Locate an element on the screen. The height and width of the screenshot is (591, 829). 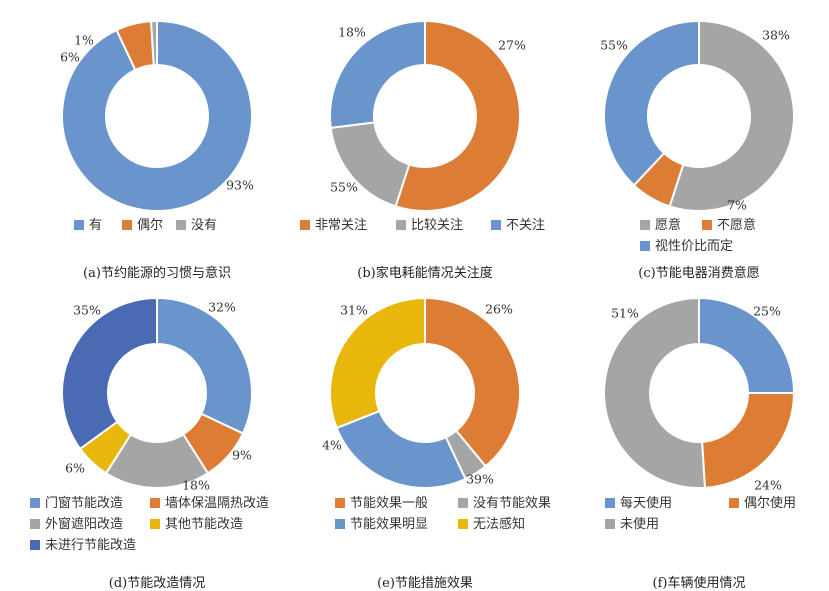
legend-item-5-1: 偶尔使用 is located at coordinates (762, 503).